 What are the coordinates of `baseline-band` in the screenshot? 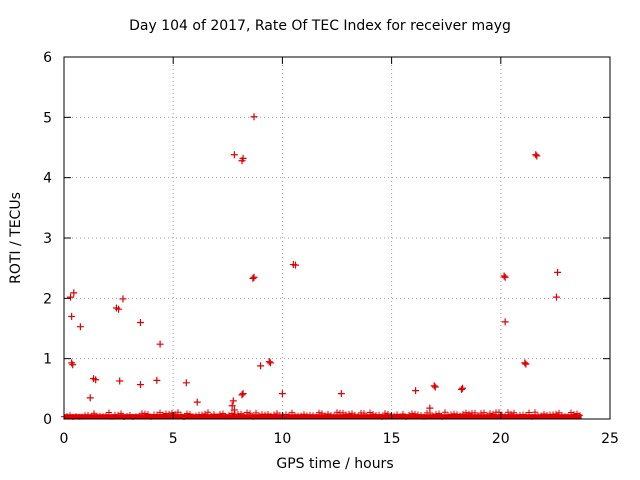 It's located at (322, 414).